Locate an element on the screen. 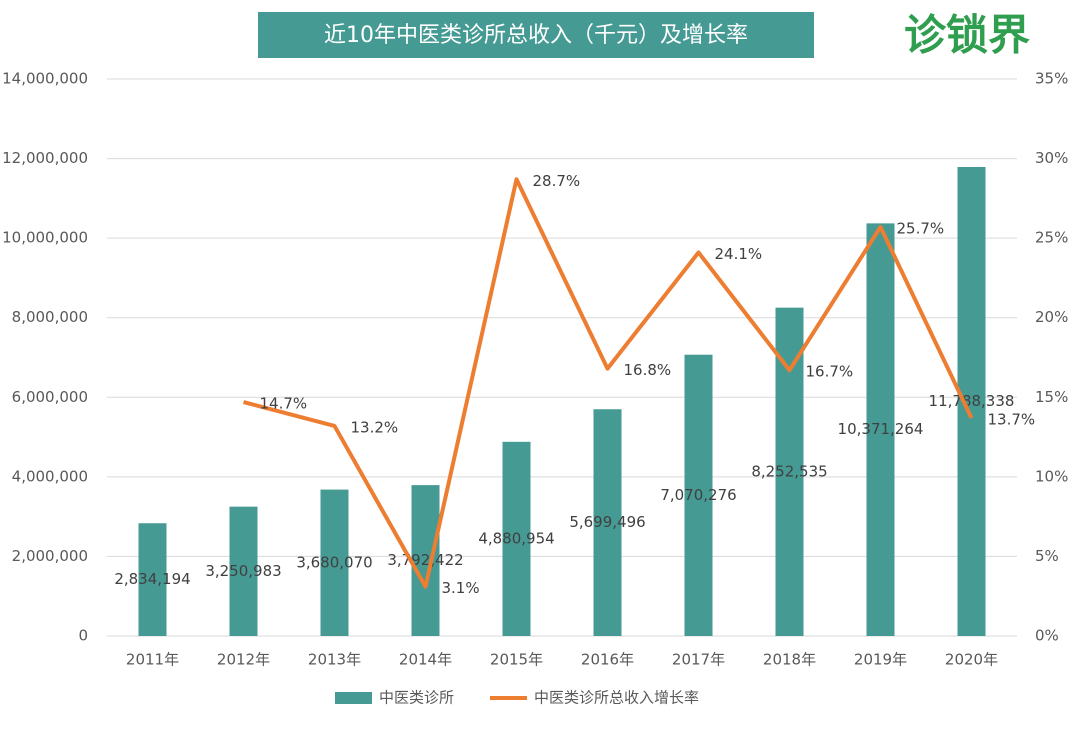 This screenshot has height=730, width=1080. line-value-label: 25.7% is located at coordinates (921, 229).